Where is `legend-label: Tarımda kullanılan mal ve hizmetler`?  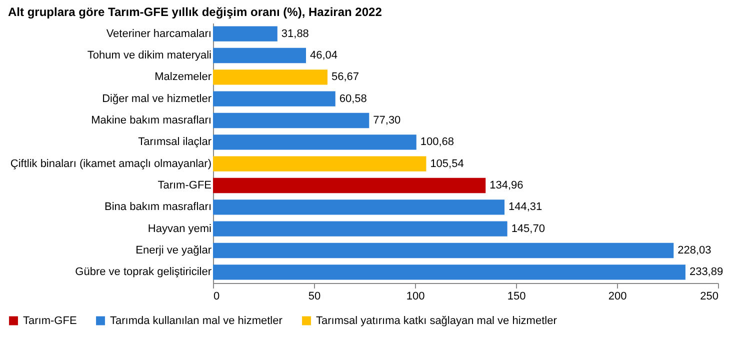 legend-label: Tarımda kullanılan mal ve hizmetler is located at coordinates (196, 320).